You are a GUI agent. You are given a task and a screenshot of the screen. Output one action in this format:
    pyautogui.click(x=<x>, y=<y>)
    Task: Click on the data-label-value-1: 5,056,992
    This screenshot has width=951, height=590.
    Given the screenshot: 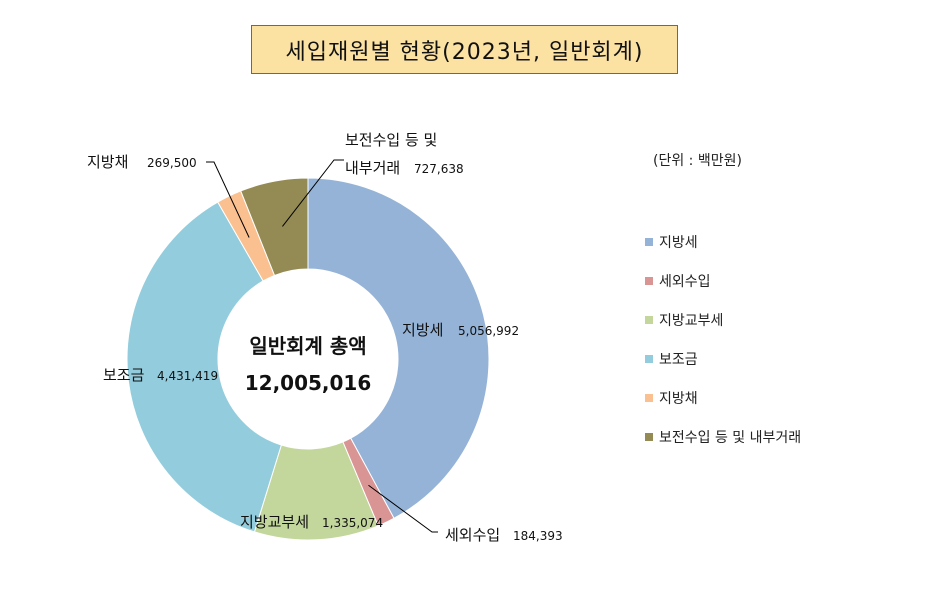 What is the action you would take?
    pyautogui.click(x=488, y=331)
    